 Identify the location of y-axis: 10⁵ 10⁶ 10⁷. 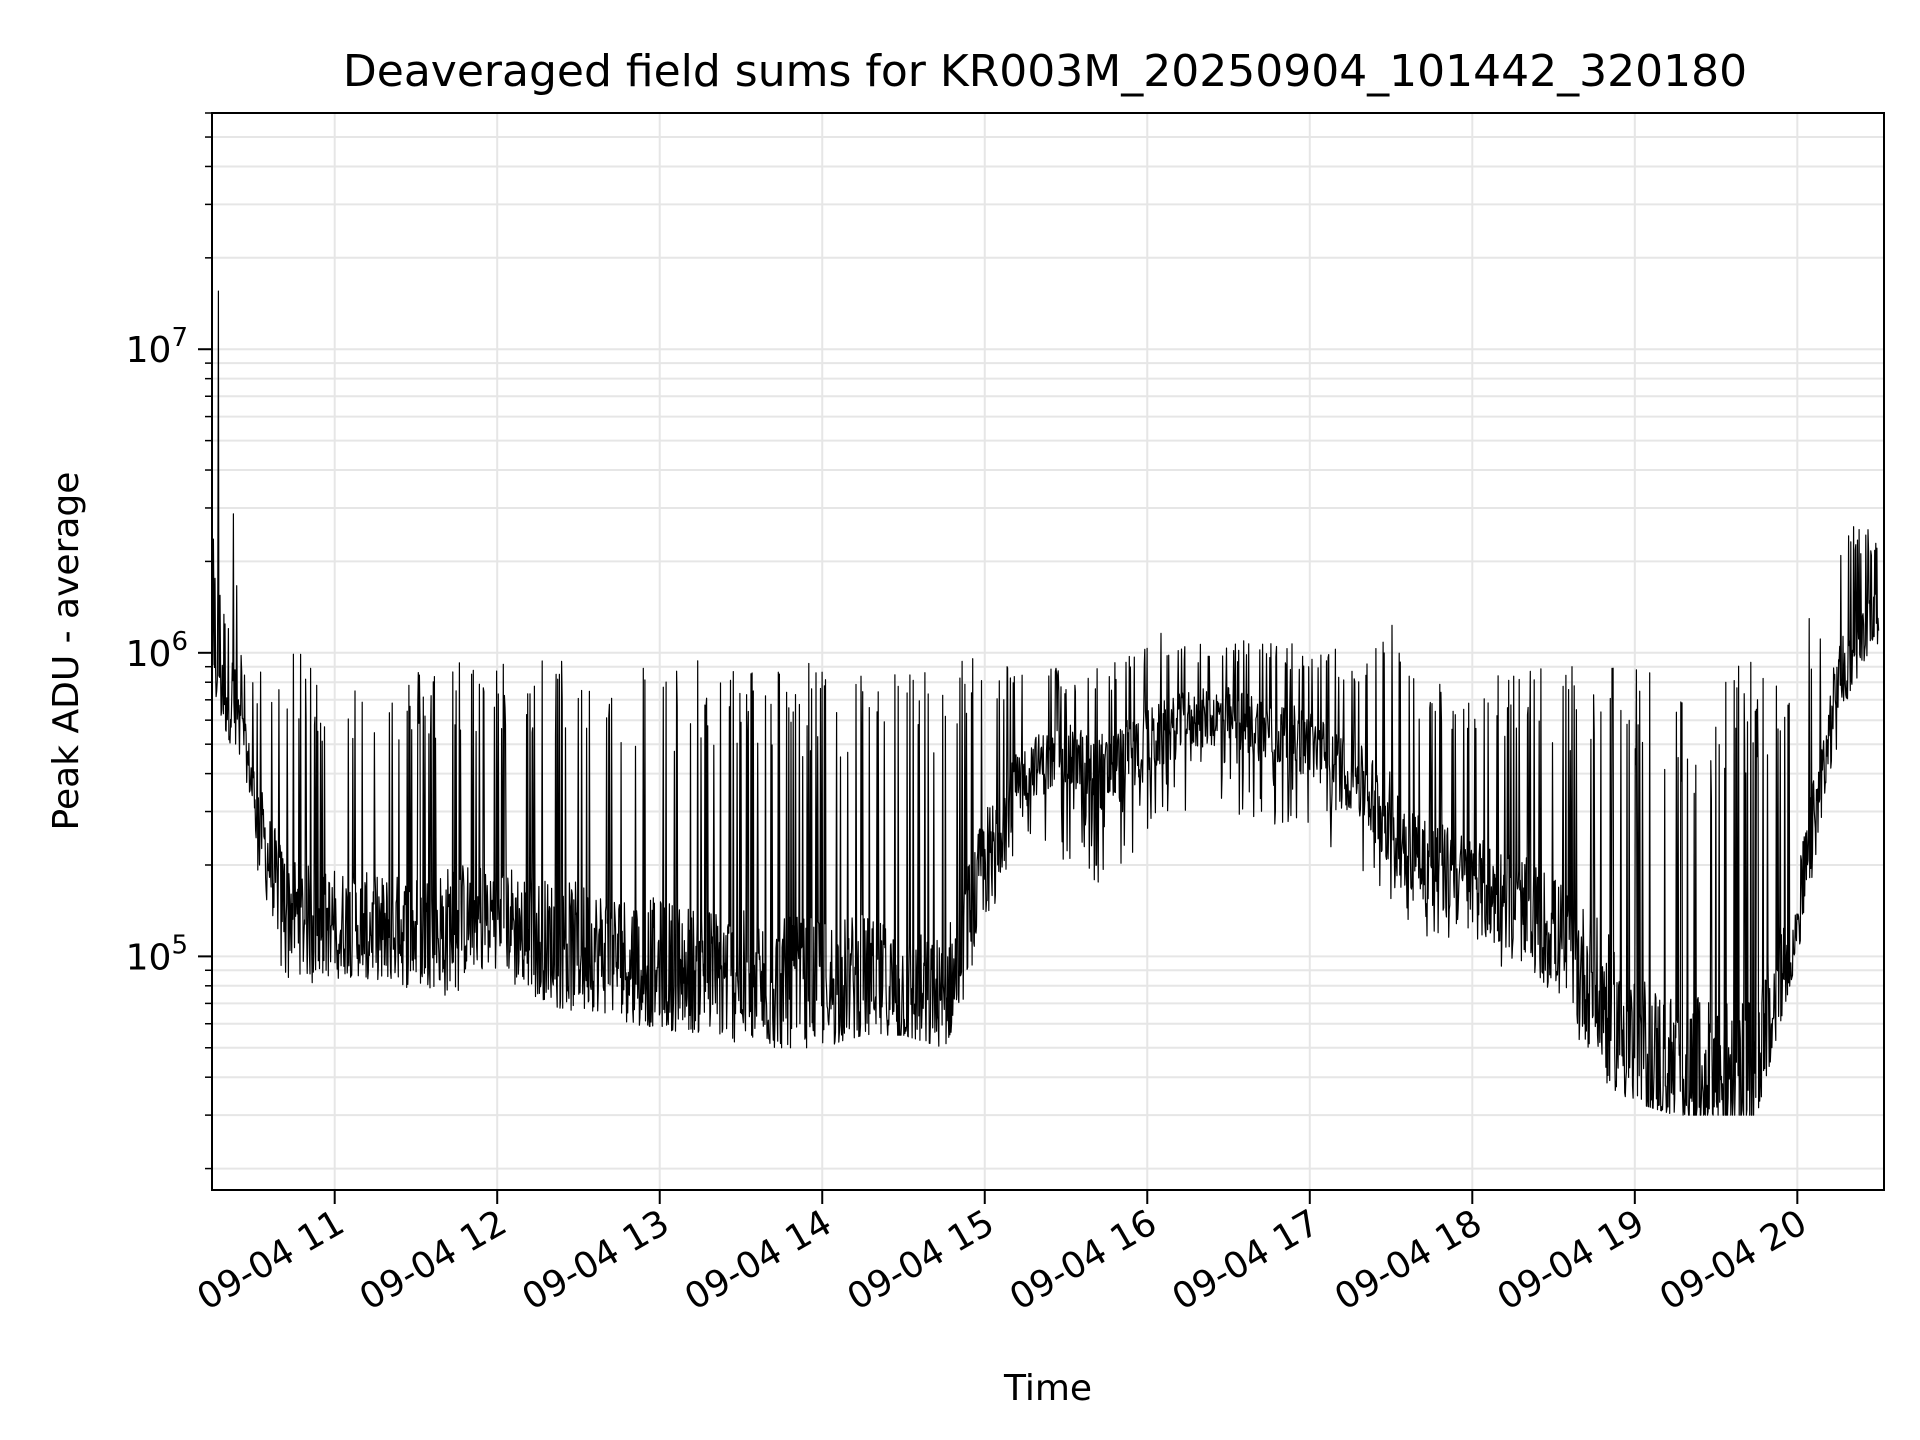
(169, 641).